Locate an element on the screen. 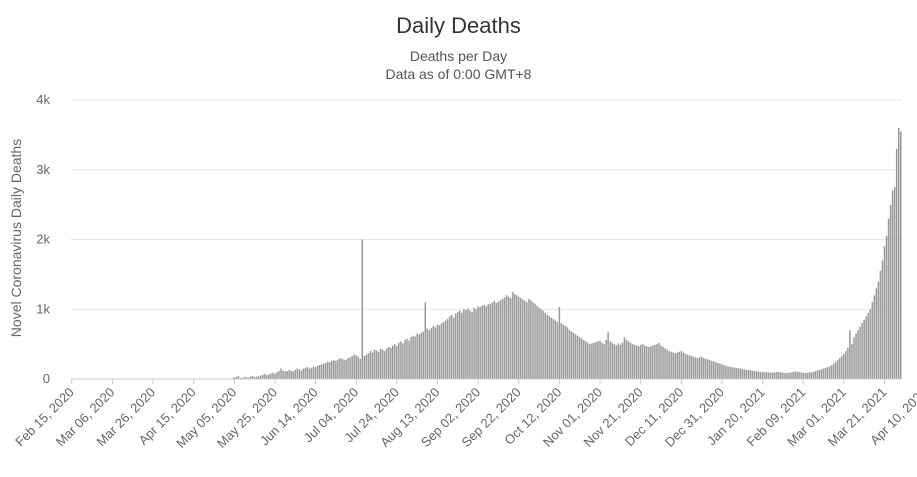  chart-subtitle: Deaths per Day is located at coordinates (458, 56).